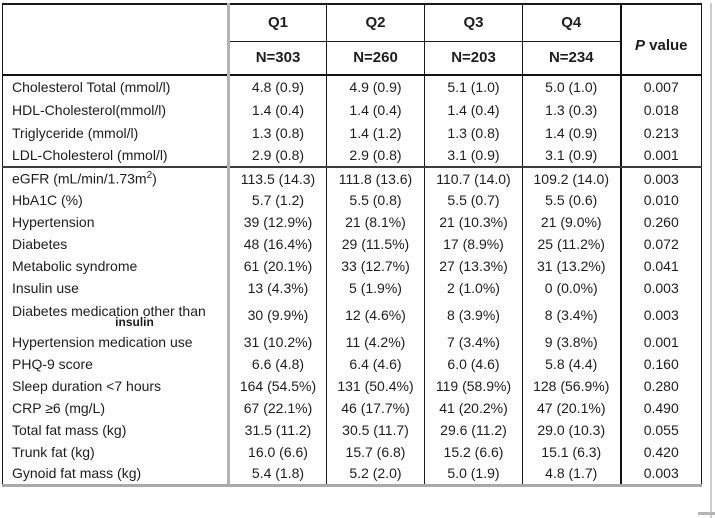 The height and width of the screenshot is (518, 715). I want to click on value-cell-q4: 15.1 (6.3), so click(571, 452).